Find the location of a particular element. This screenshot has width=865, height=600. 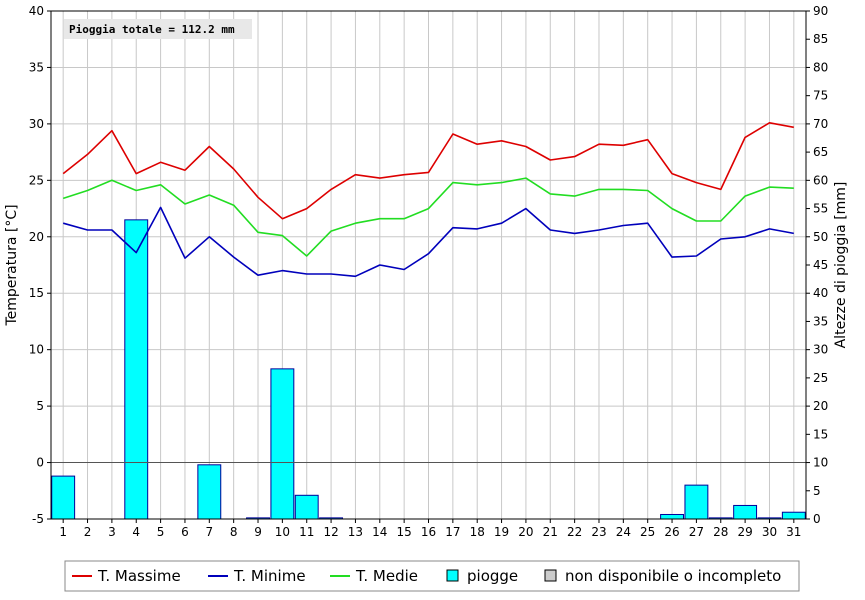

right-tick-label: 35 is located at coordinates (820, 321).